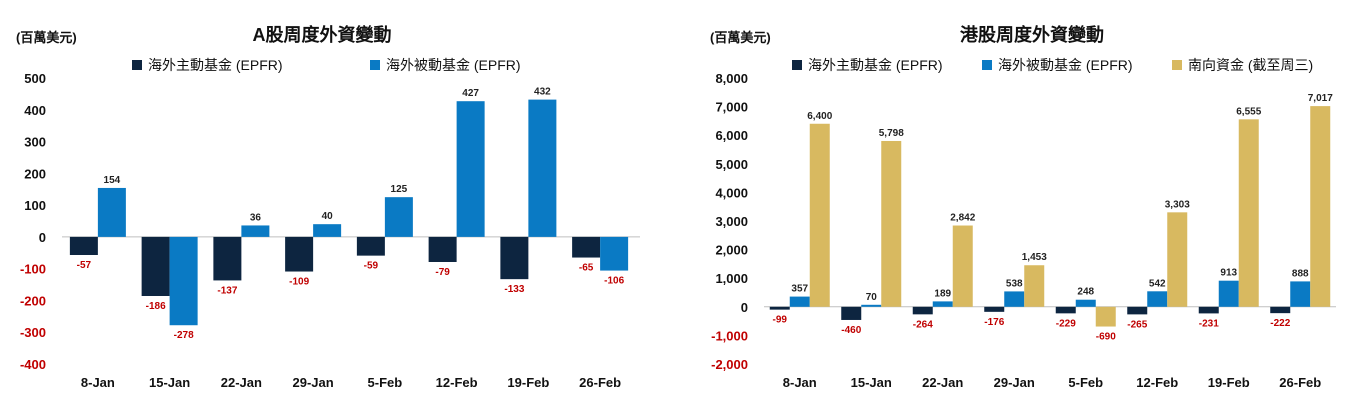 Image resolution: width=1352 pixels, height=408 pixels. I want to click on data-label: -109, so click(299, 282).